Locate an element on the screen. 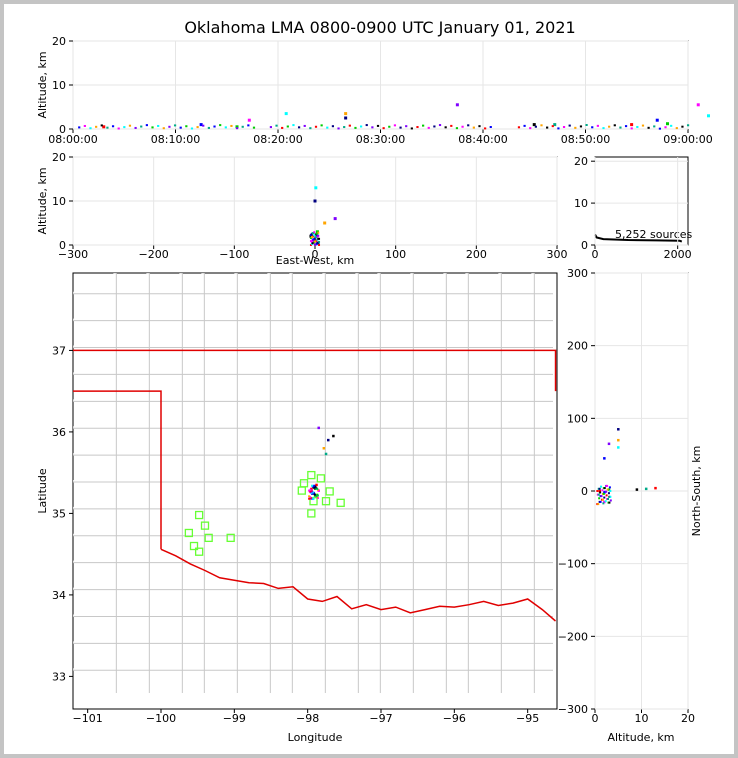  longitude-tick-label: −101 is located at coordinates (88, 718).